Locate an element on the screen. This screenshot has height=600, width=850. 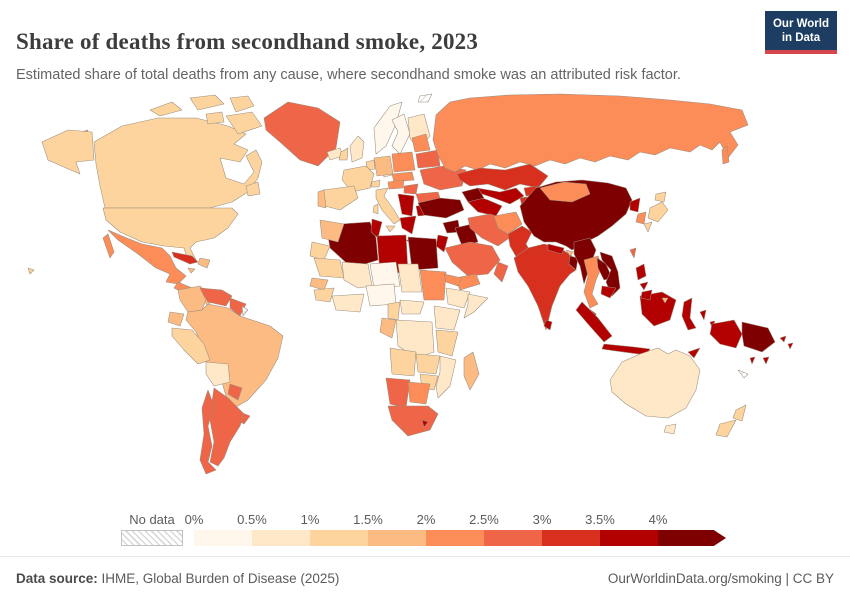
country-west-papua is located at coordinates (726, 334).